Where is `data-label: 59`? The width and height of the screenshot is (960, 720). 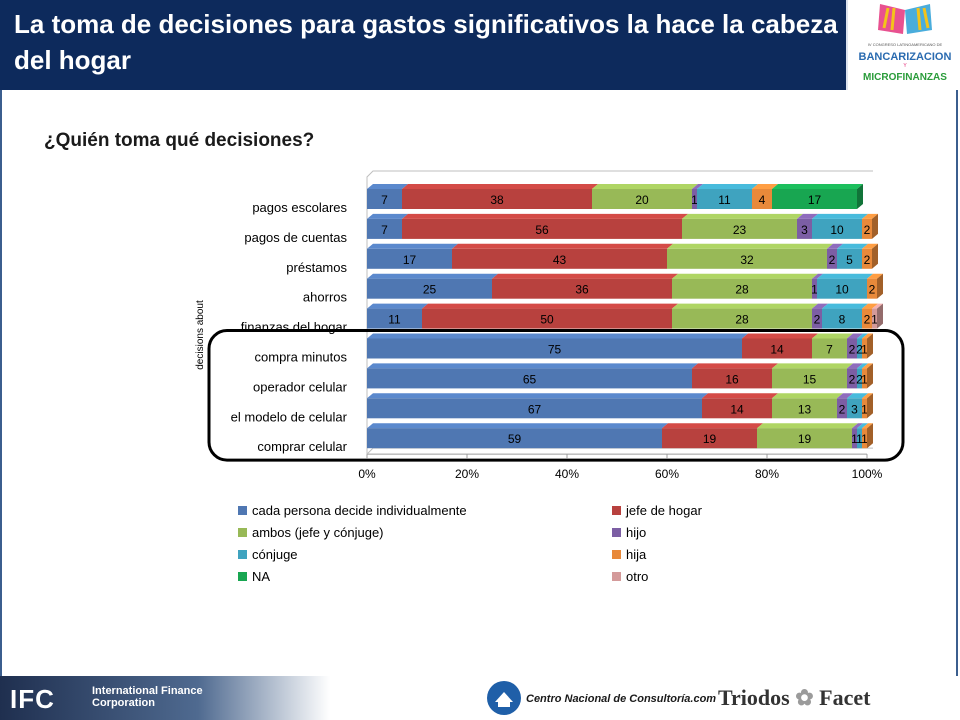 data-label: 59 is located at coordinates (515, 439).